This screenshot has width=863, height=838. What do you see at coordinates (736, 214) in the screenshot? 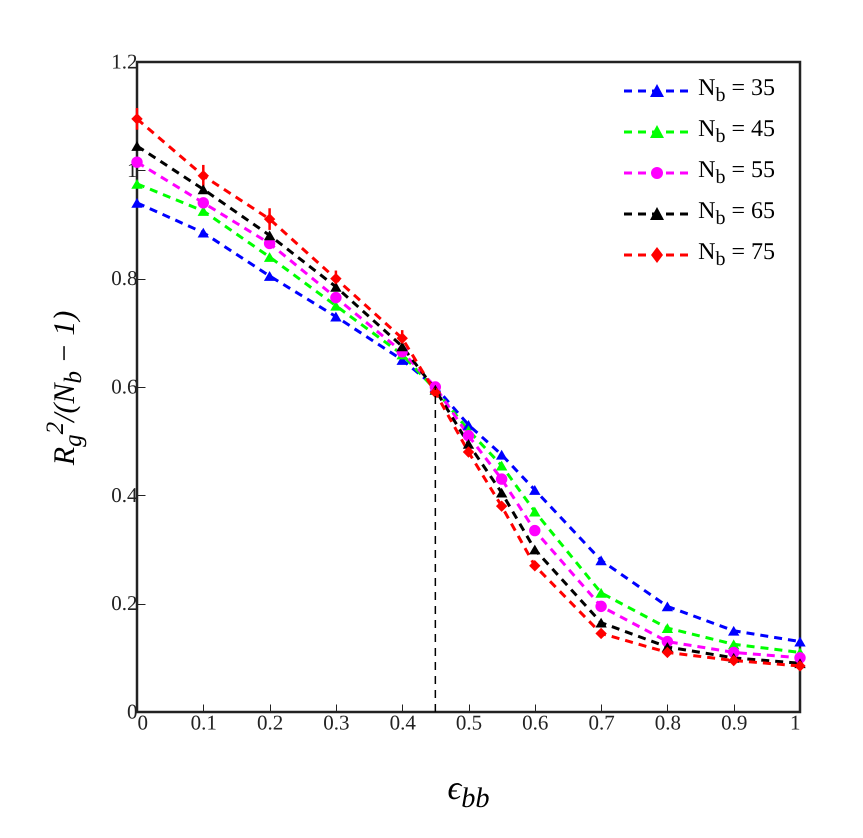
I see `legend-label: N$_{b}$ = 65` at bounding box center [736, 214].